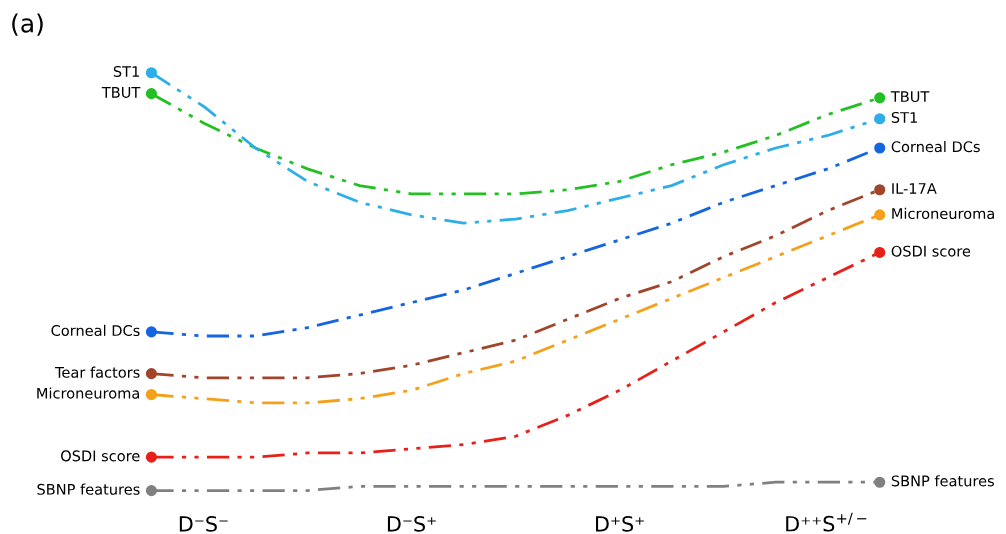 Image resolution: width=1006 pixels, height=534 pixels. What do you see at coordinates (203, 524) in the screenshot?
I see `x-tick-label: D⁻S⁻` at bounding box center [203, 524].